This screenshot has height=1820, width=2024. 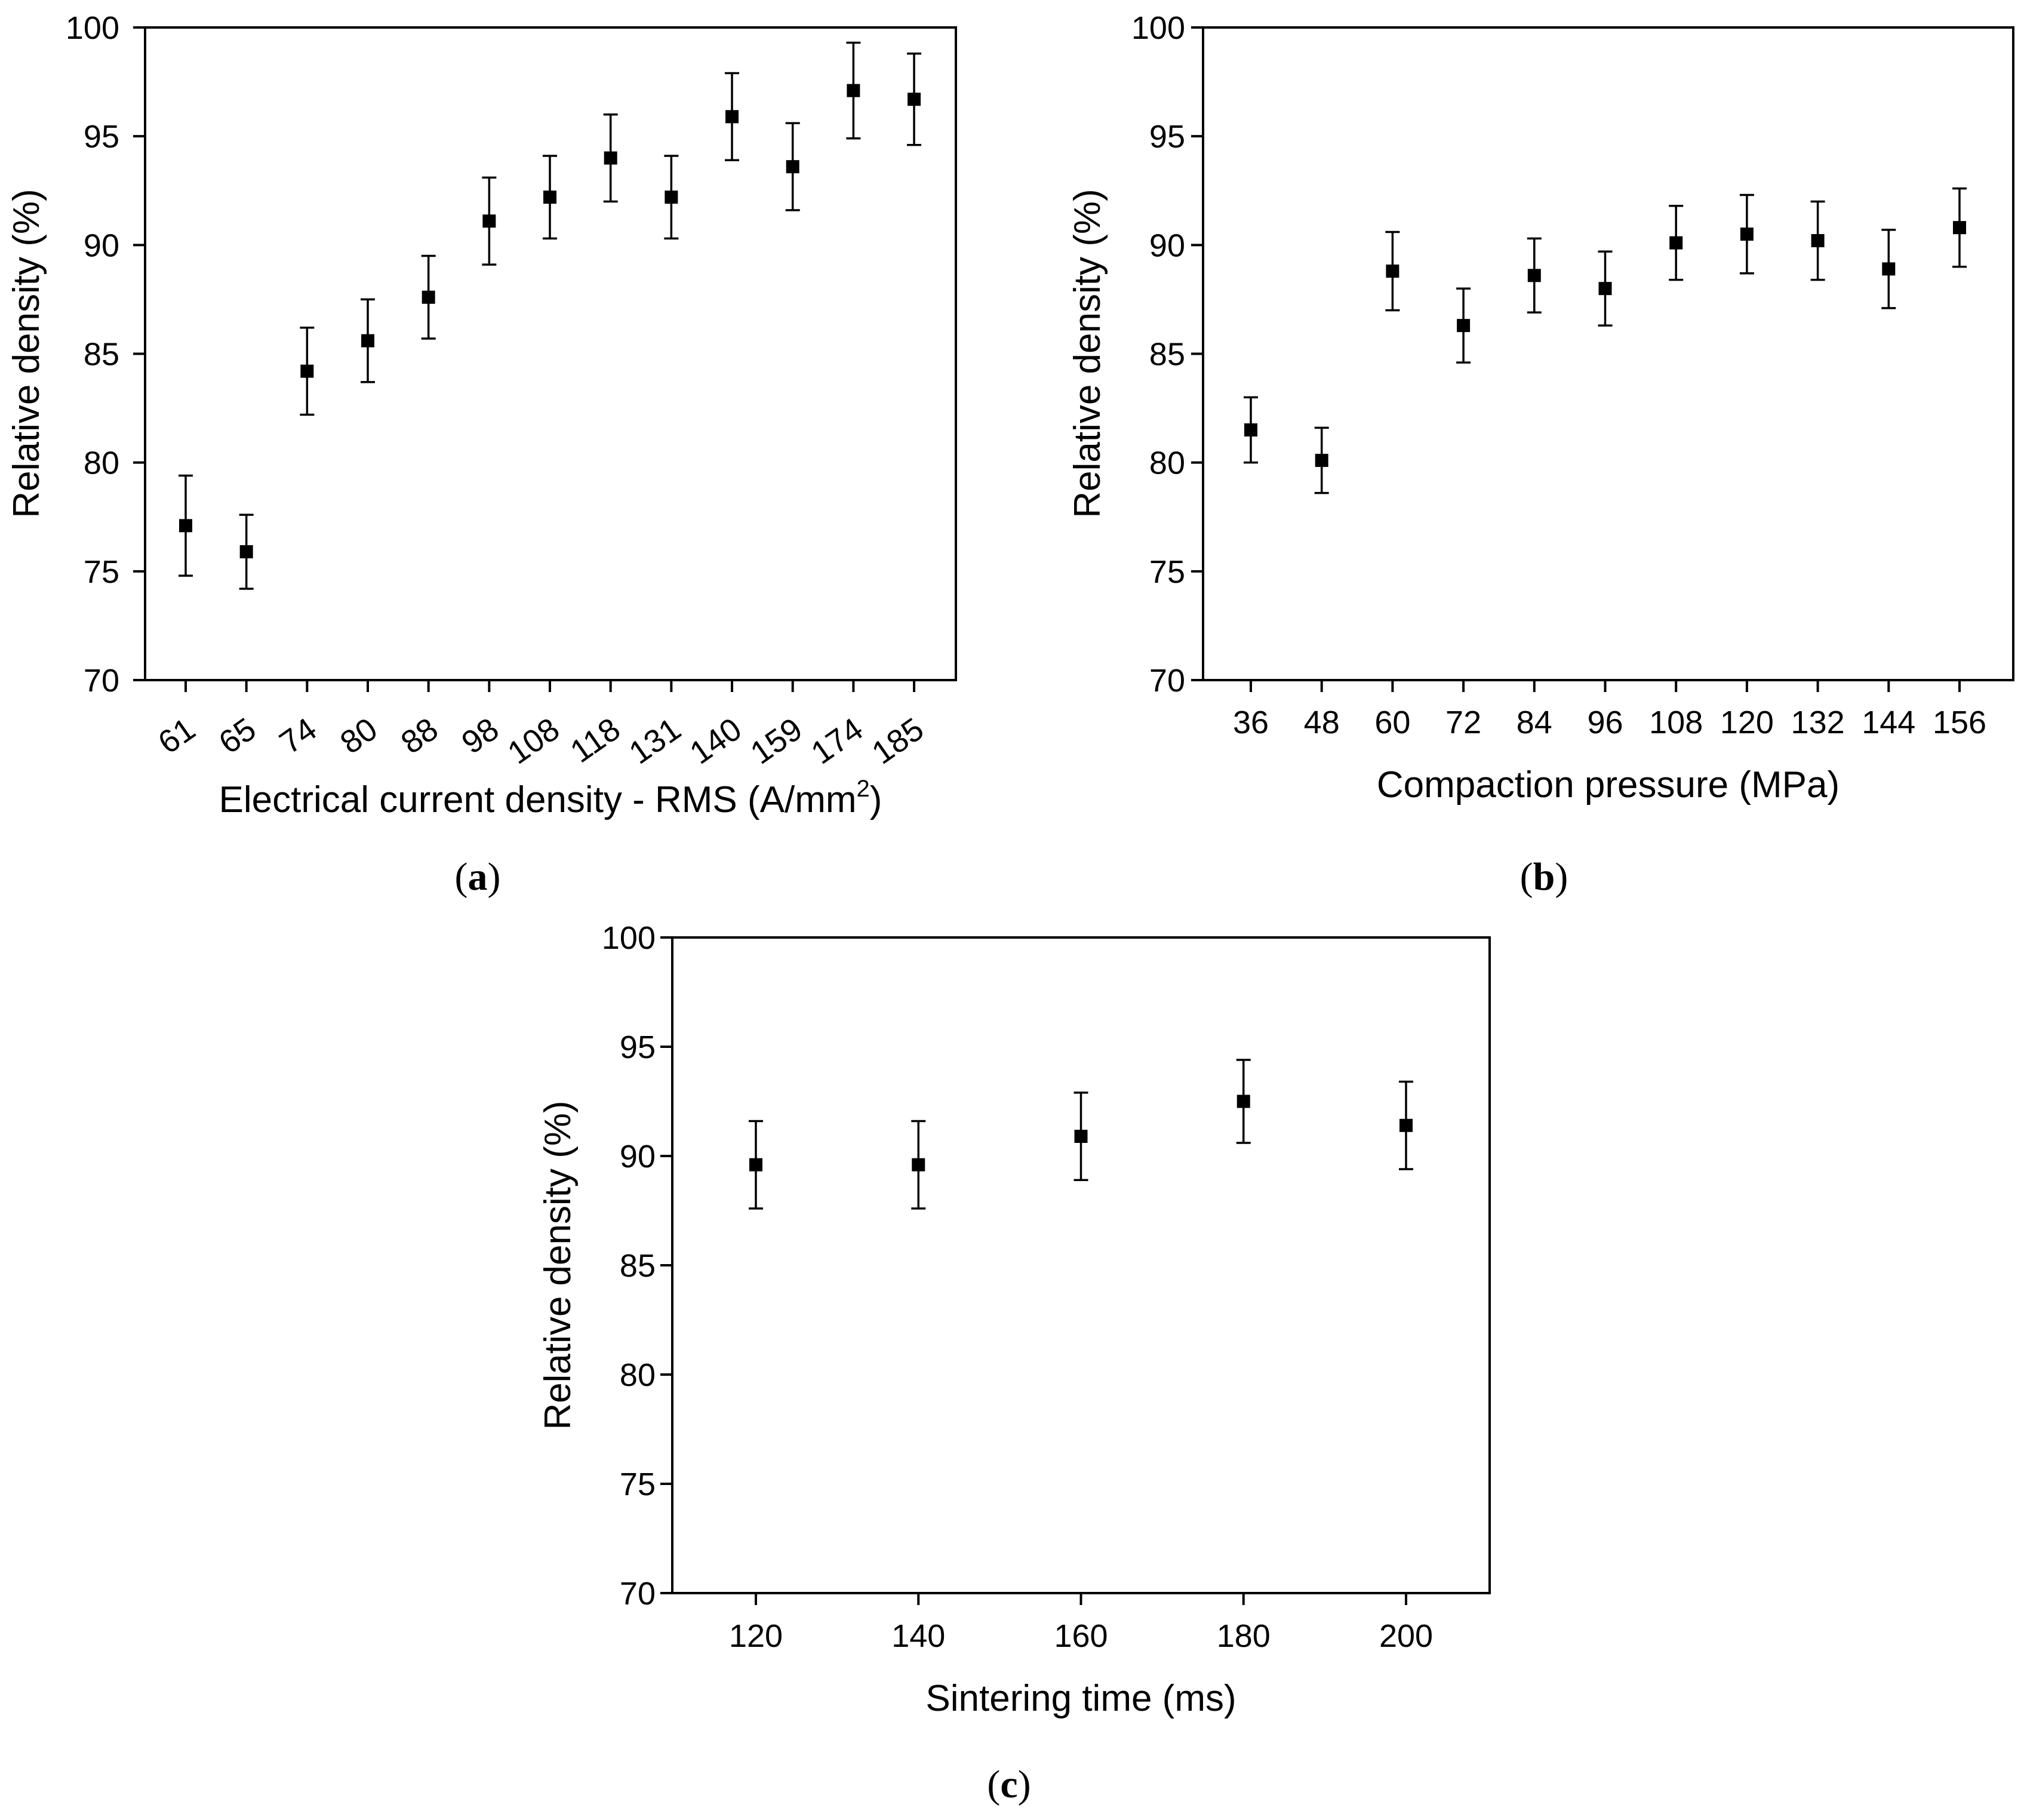 What do you see at coordinates (1960, 722) in the screenshot?
I see `x-tick-label: 156` at bounding box center [1960, 722].